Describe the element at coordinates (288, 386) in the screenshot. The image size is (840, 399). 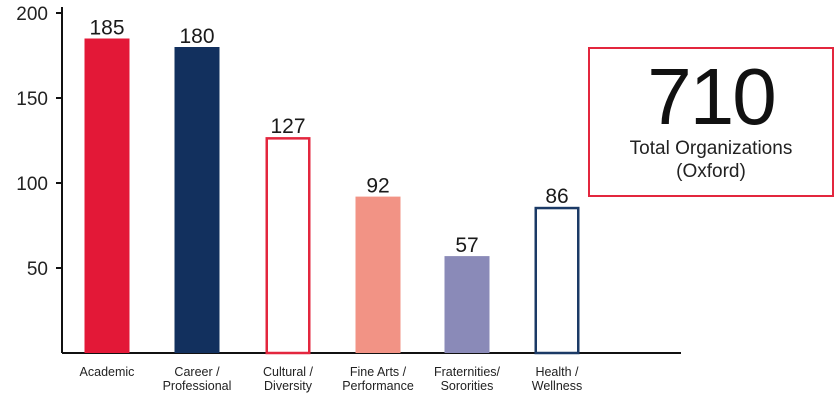
I see `x-category-label: Diversity` at that location.